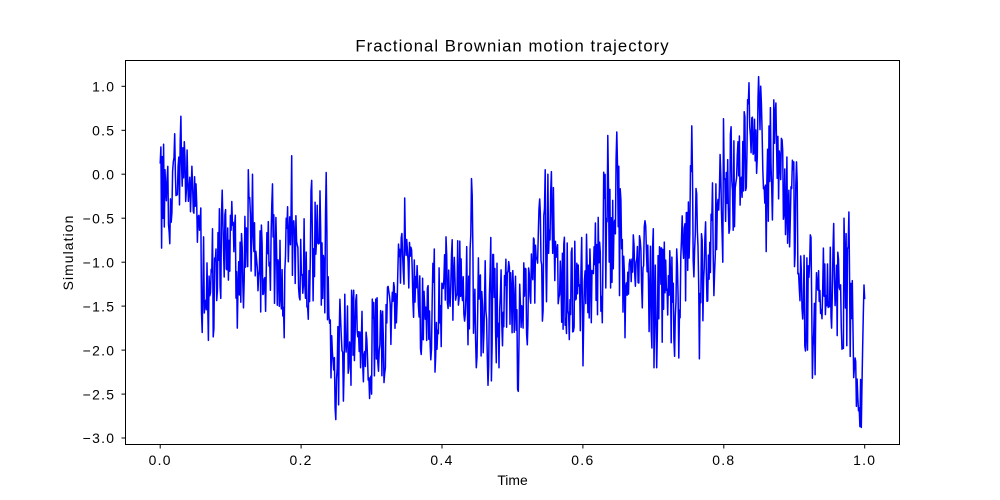  What do you see at coordinates (300, 460) in the screenshot?
I see `svg-text: 0.2` at bounding box center [300, 460].